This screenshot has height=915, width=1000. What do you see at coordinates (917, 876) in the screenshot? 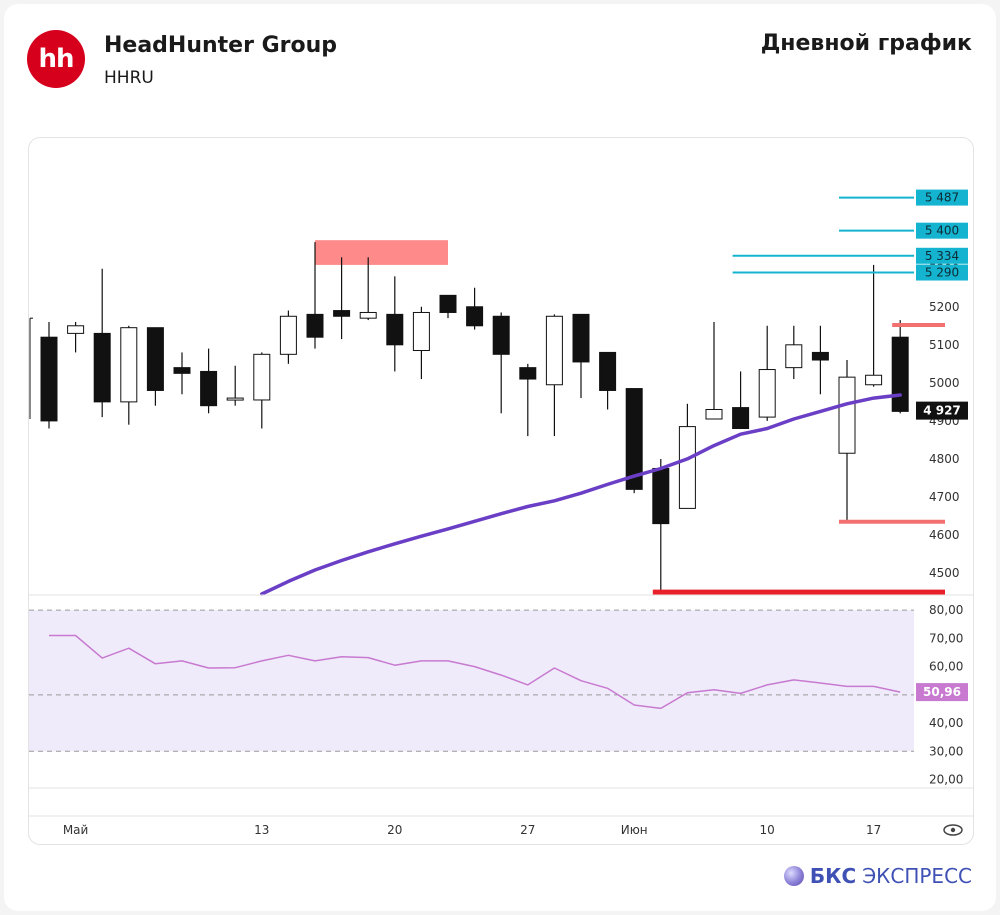
I see `brand-rest: ЭКСПРЕСС` at bounding box center [917, 876].